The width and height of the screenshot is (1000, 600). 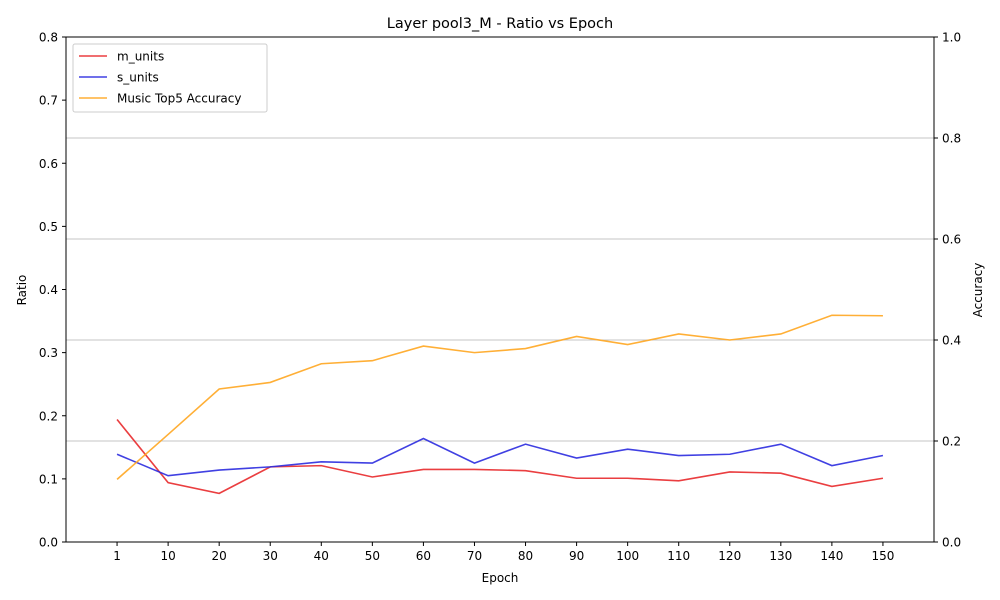 What do you see at coordinates (140, 57) in the screenshot?
I see `legend-label: m_units` at bounding box center [140, 57].